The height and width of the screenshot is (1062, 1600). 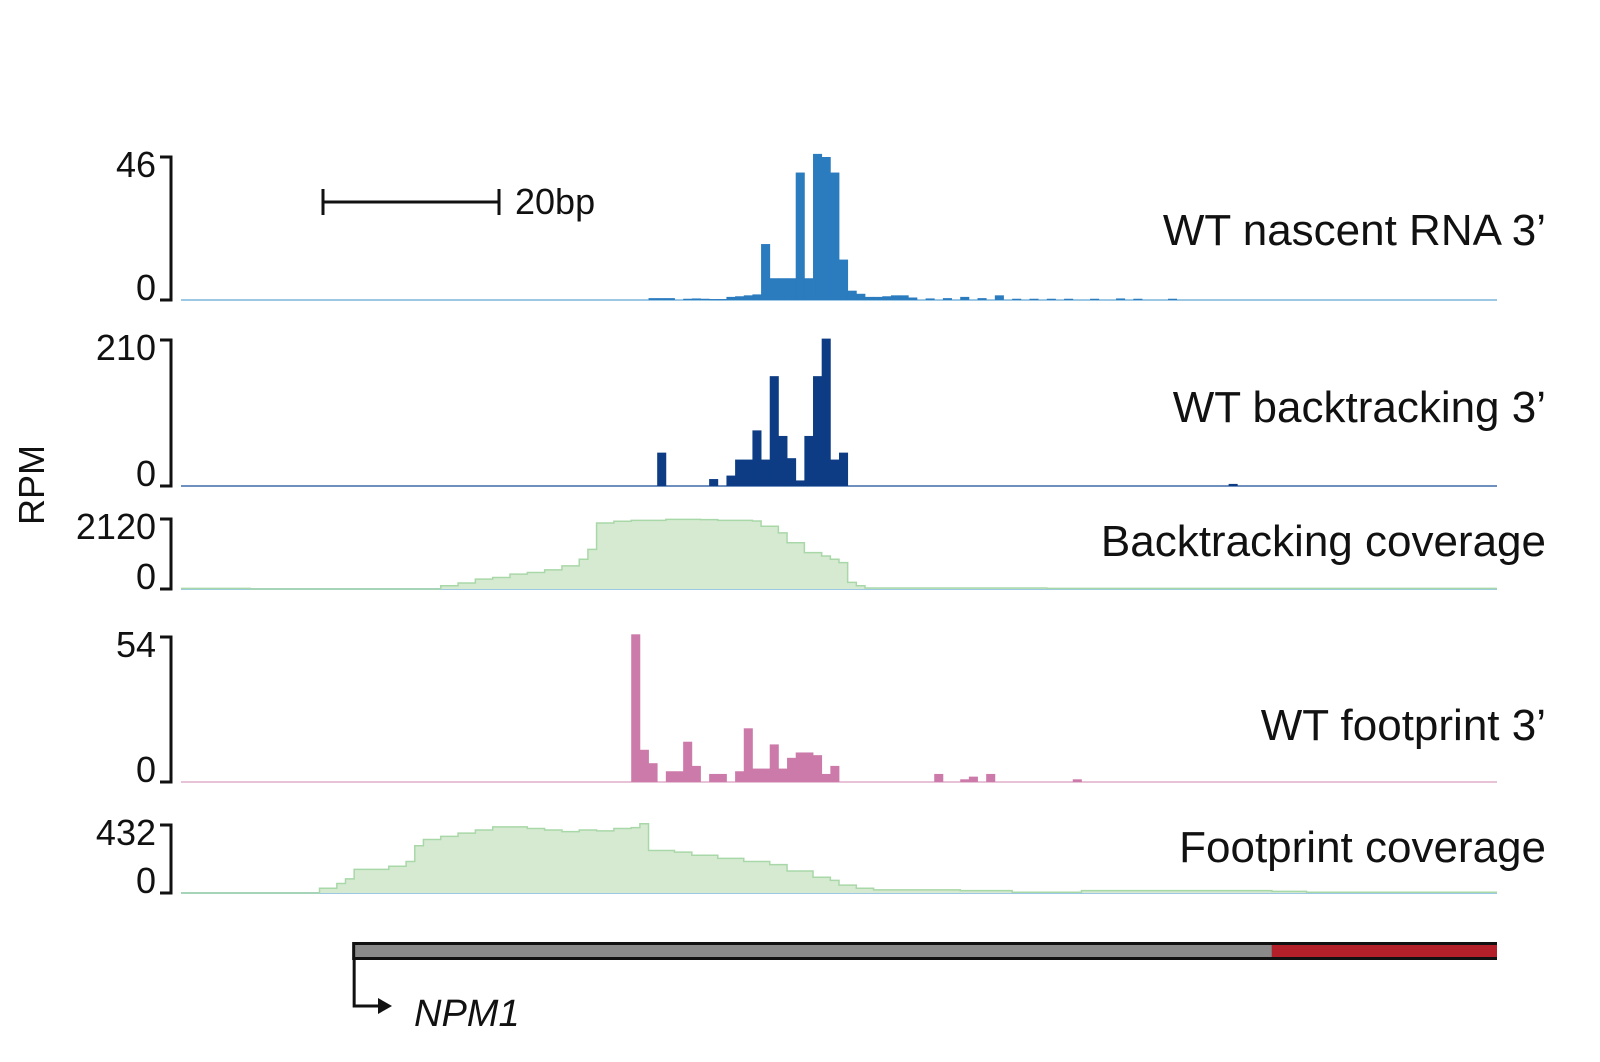 I want to click on track-2: 210 0 WT backtracking 3’, so click(x=821, y=410).